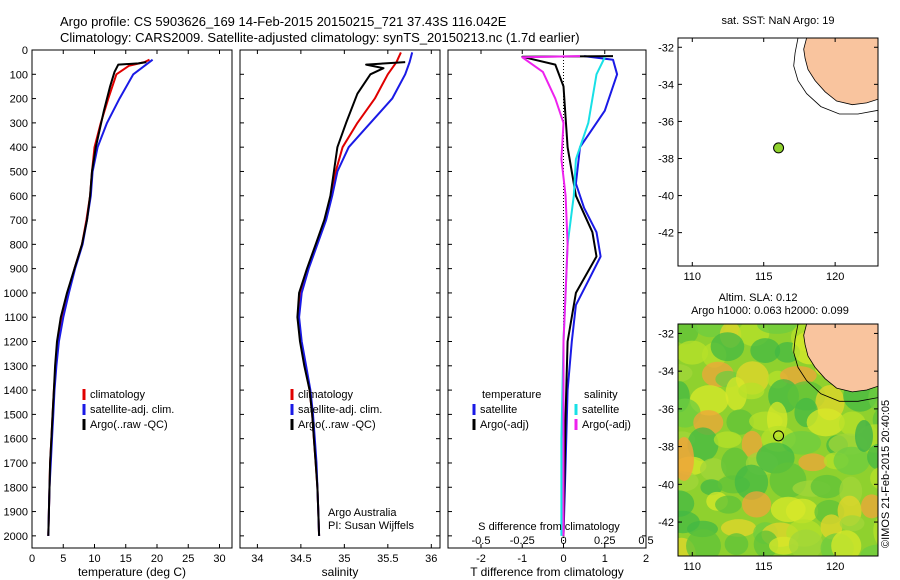  What do you see at coordinates (16, 367) in the screenshot?
I see `depth-tick-label: 1300` at bounding box center [16, 367].